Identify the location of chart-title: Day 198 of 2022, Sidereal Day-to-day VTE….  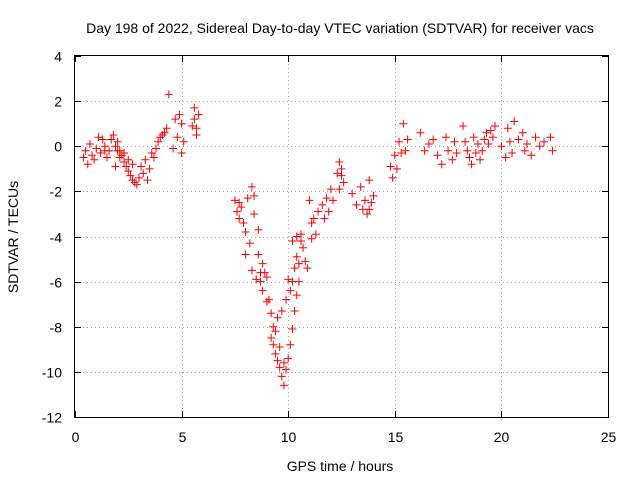
(340, 28).